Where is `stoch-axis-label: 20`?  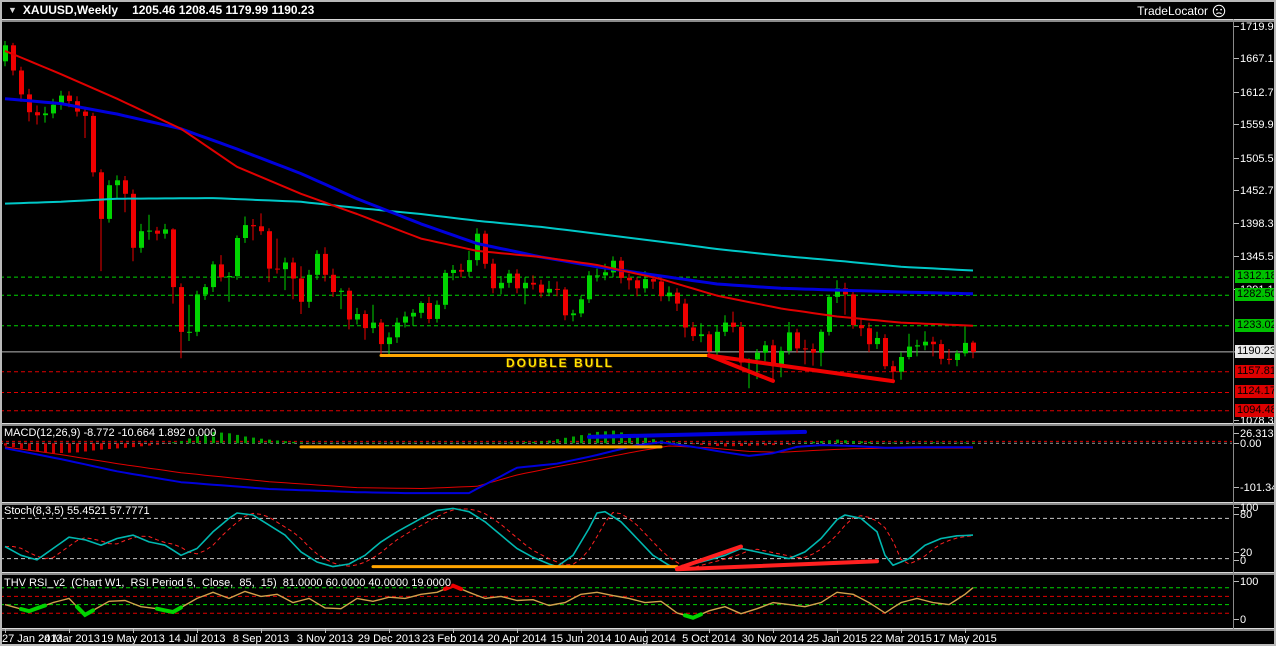 stoch-axis-label: 20 is located at coordinates (1243, 553).